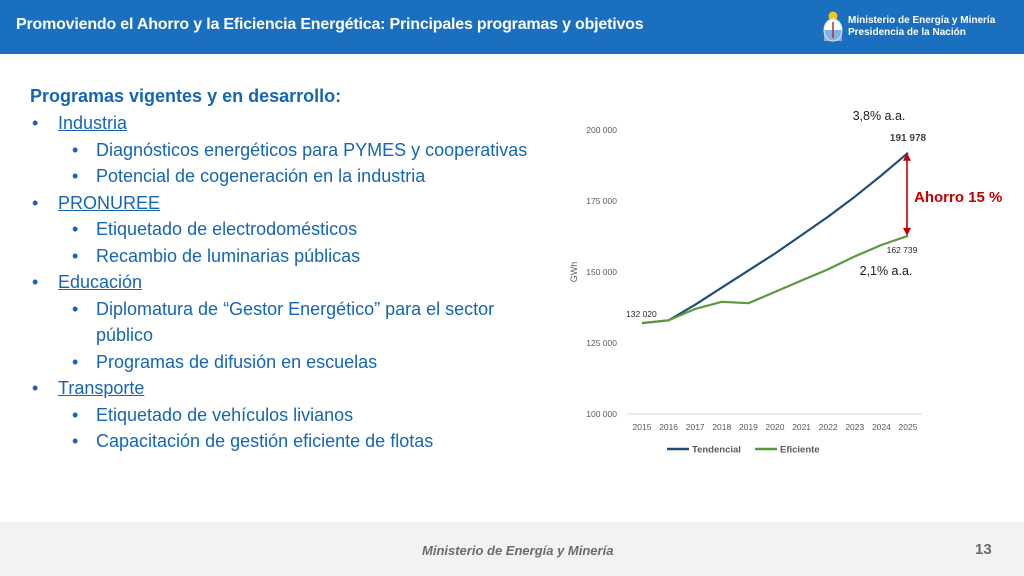 This screenshot has height=576, width=1024. I want to click on x-tick-label: 2015, so click(642, 427).